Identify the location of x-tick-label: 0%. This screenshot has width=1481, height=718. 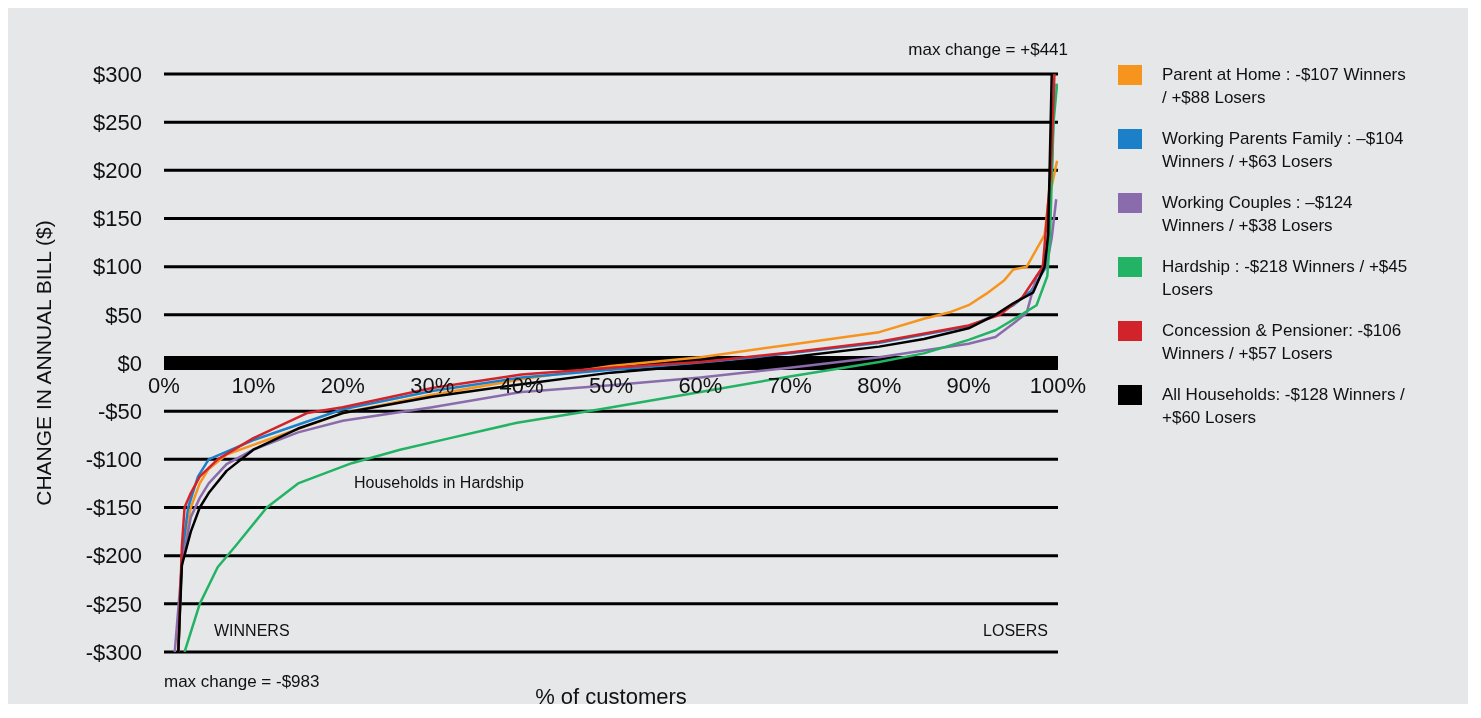
(164, 385).